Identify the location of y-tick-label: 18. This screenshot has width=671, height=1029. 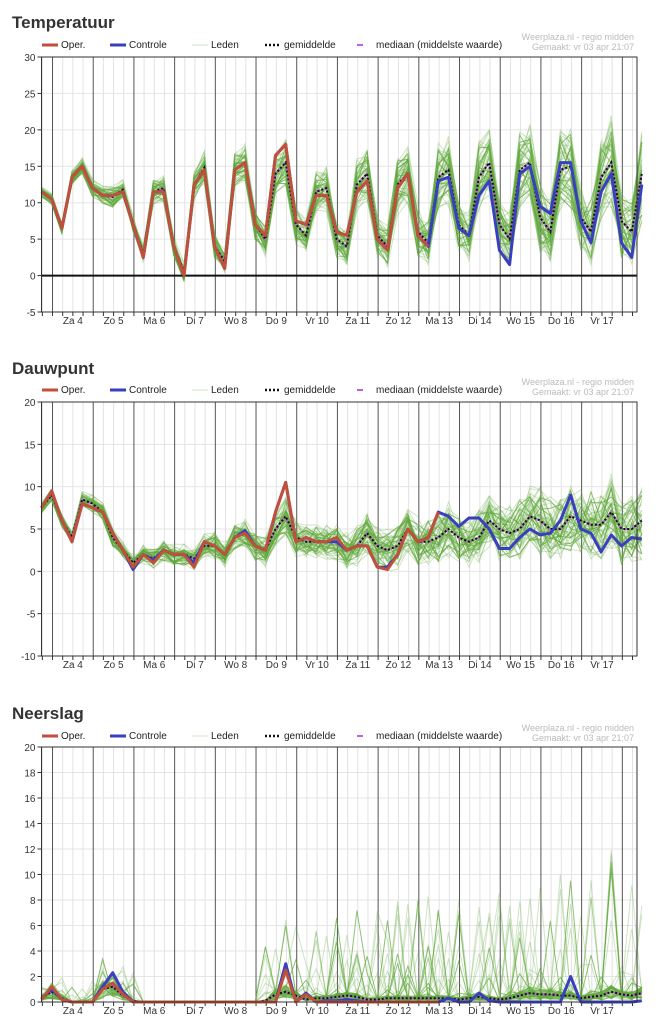
(30, 774).